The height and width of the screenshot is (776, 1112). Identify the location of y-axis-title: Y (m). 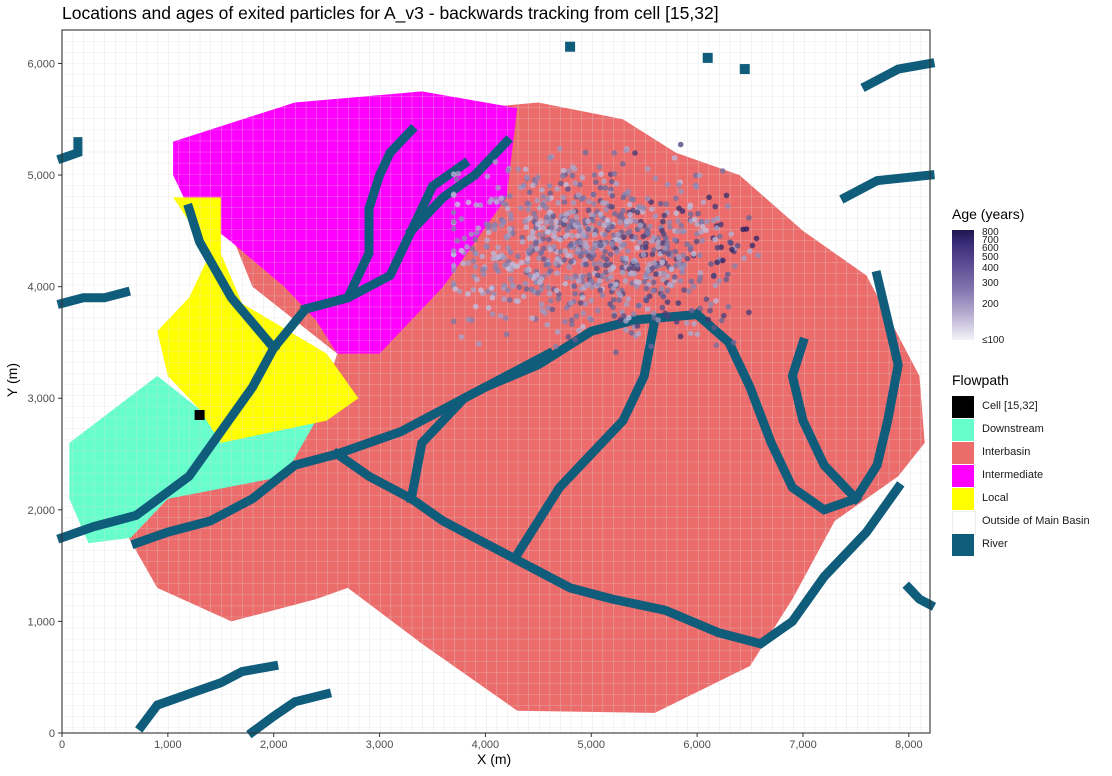
(12, 380).